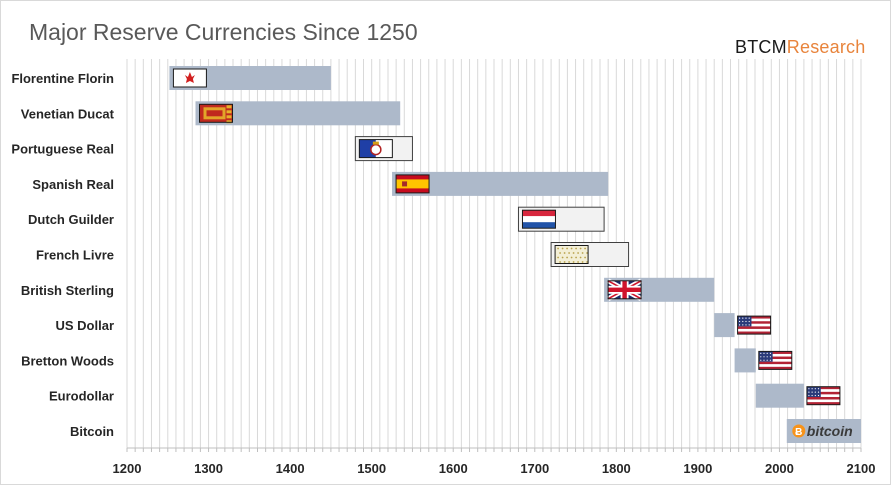 The height and width of the screenshot is (491, 891). What do you see at coordinates (697, 468) in the screenshot?
I see `x-tick-label: 1900` at bounding box center [697, 468].